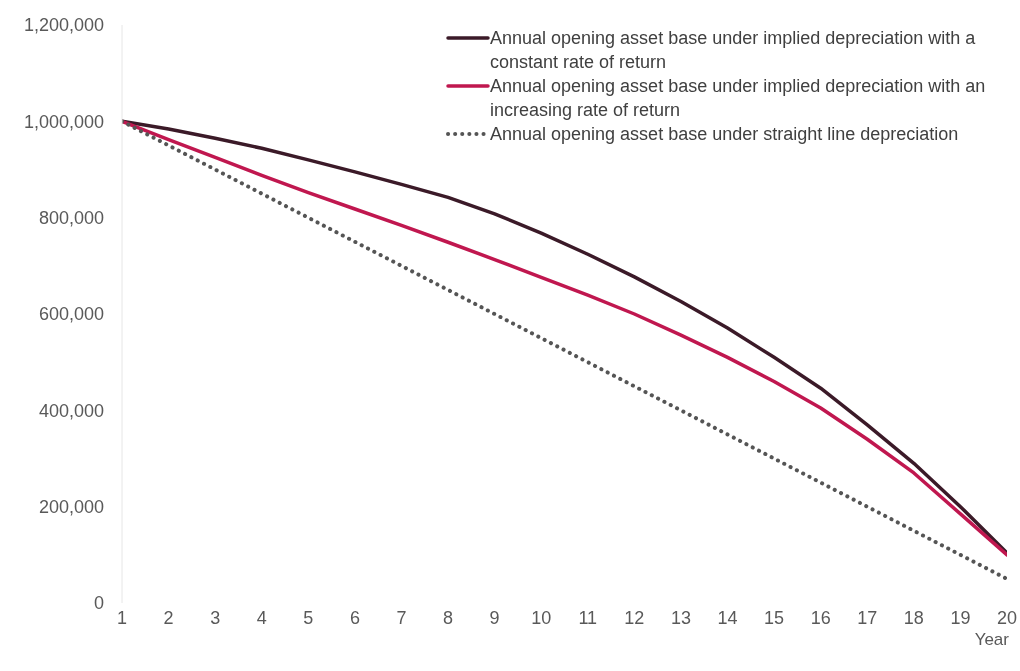 The width and height of the screenshot is (1020, 671). Describe the element at coordinates (261, 617) in the screenshot. I see `x-tick-label: 4` at that location.